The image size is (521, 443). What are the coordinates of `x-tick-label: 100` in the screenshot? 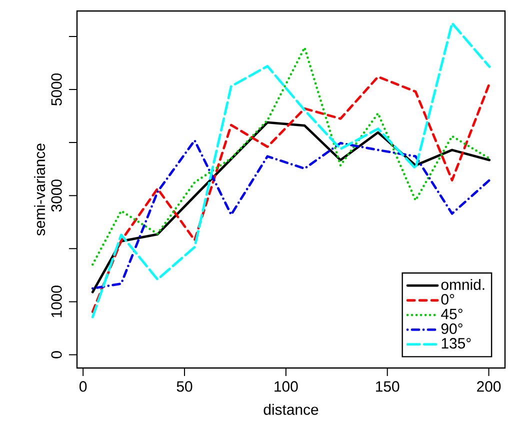 It's located at (286, 386).